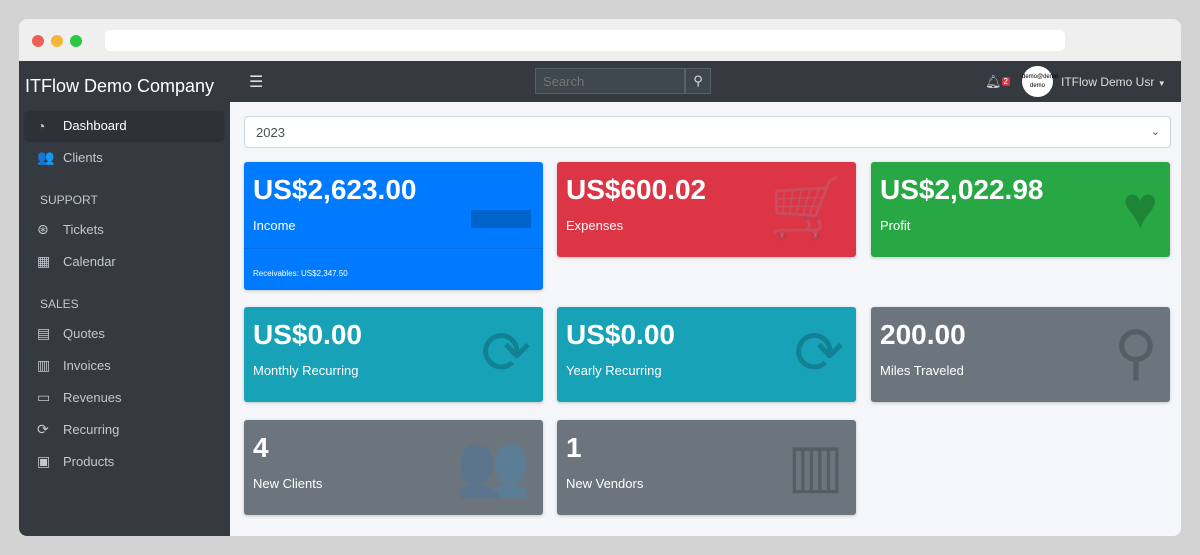 This screenshot has height=555, width=1200. Describe the element at coordinates (614, 370) in the screenshot. I see `stat-label: Yearly Recurring` at that location.